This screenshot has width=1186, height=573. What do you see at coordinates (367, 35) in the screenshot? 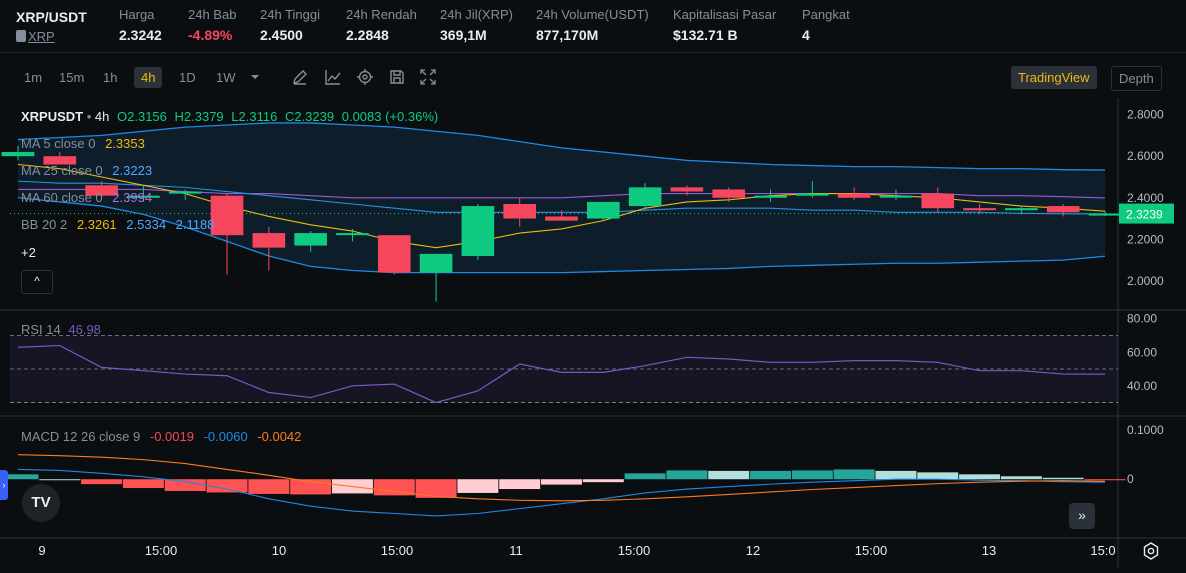
I see `stat-value: 2.2848` at bounding box center [367, 35].